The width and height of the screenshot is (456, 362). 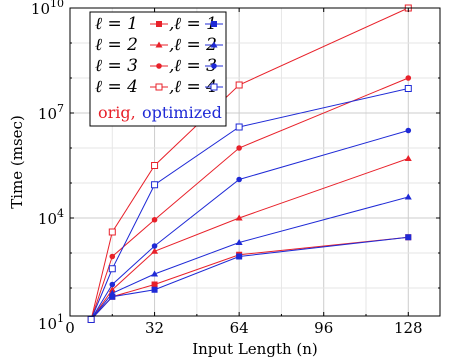 I want to click on legend-label-optimized: ℓ = 2, so click(x=195, y=45).